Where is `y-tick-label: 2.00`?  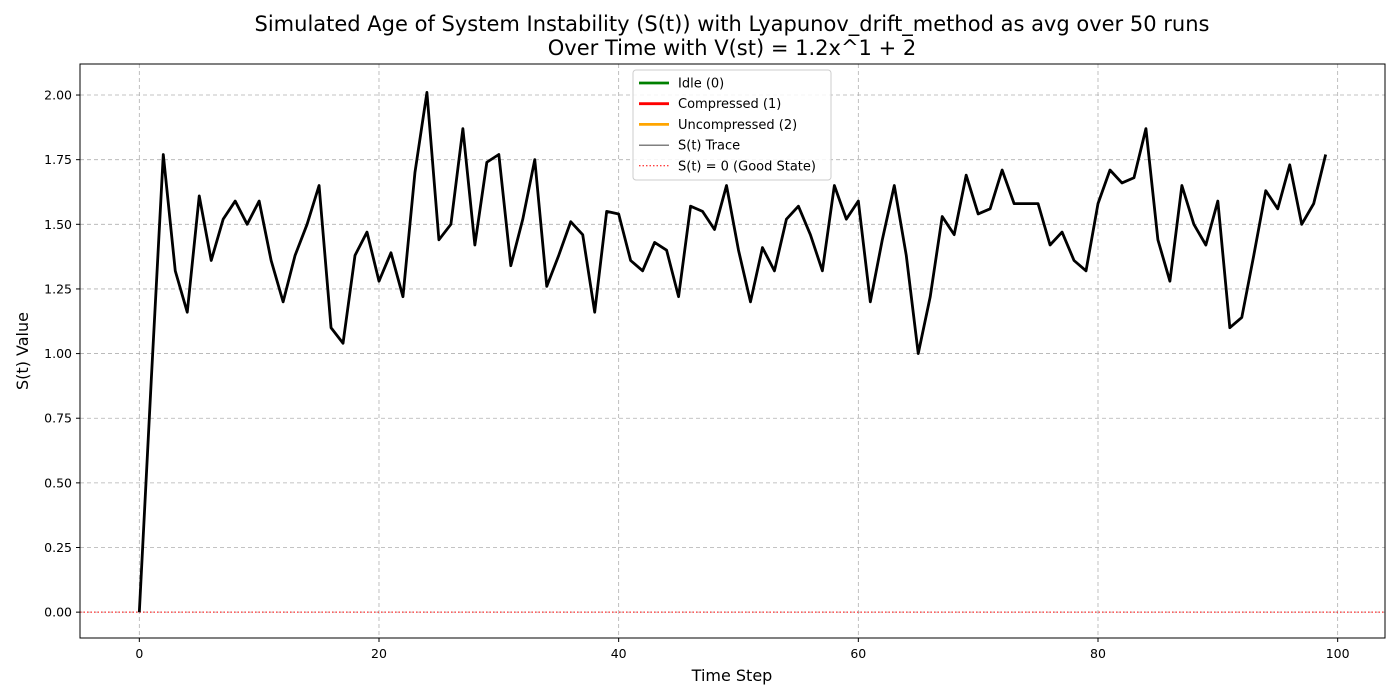
y-tick-label: 2.00 is located at coordinates (58, 95).